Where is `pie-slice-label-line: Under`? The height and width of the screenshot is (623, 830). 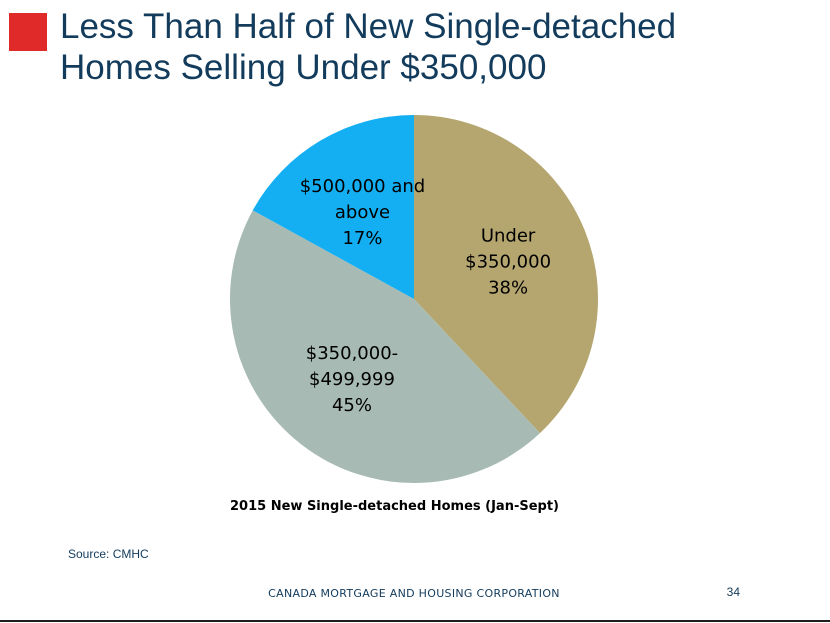 pie-slice-label-line: Under is located at coordinates (508, 236).